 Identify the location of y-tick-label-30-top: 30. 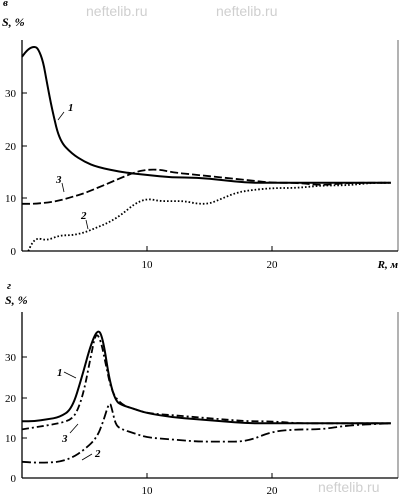
(11, 94).